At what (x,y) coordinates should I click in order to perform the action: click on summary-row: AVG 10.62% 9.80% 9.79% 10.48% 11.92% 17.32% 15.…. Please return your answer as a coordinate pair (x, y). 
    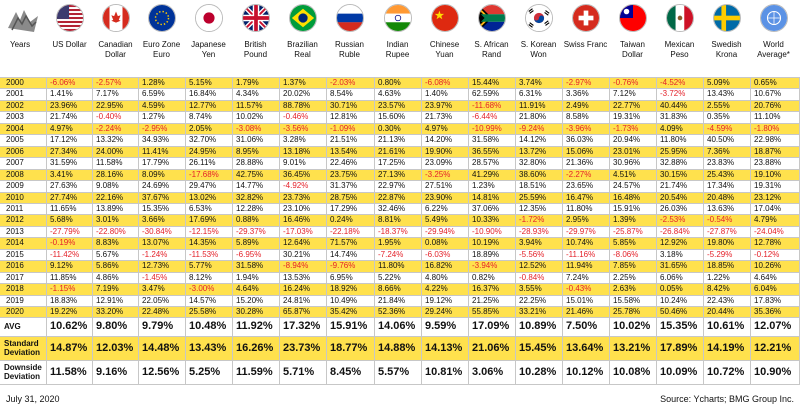
    Looking at the image, I should click on (400, 327).